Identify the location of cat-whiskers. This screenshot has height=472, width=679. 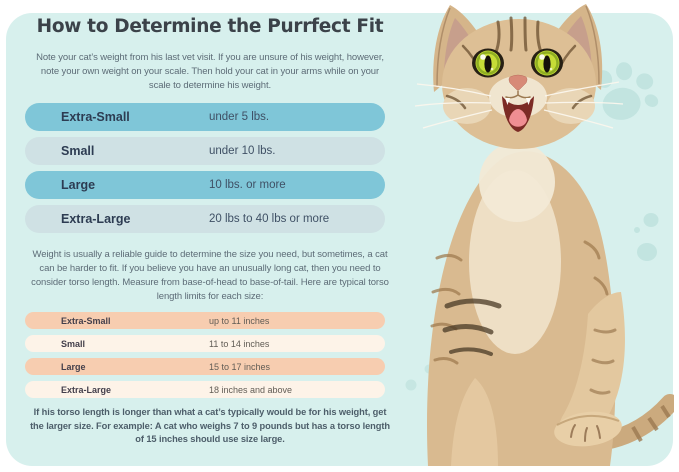
(519, 105).